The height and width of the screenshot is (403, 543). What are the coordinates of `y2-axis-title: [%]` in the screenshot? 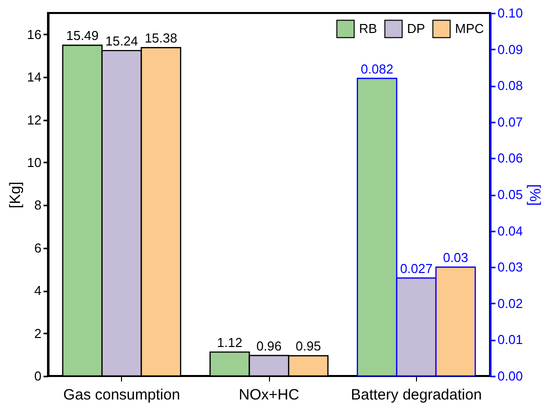 It's located at (534, 195).